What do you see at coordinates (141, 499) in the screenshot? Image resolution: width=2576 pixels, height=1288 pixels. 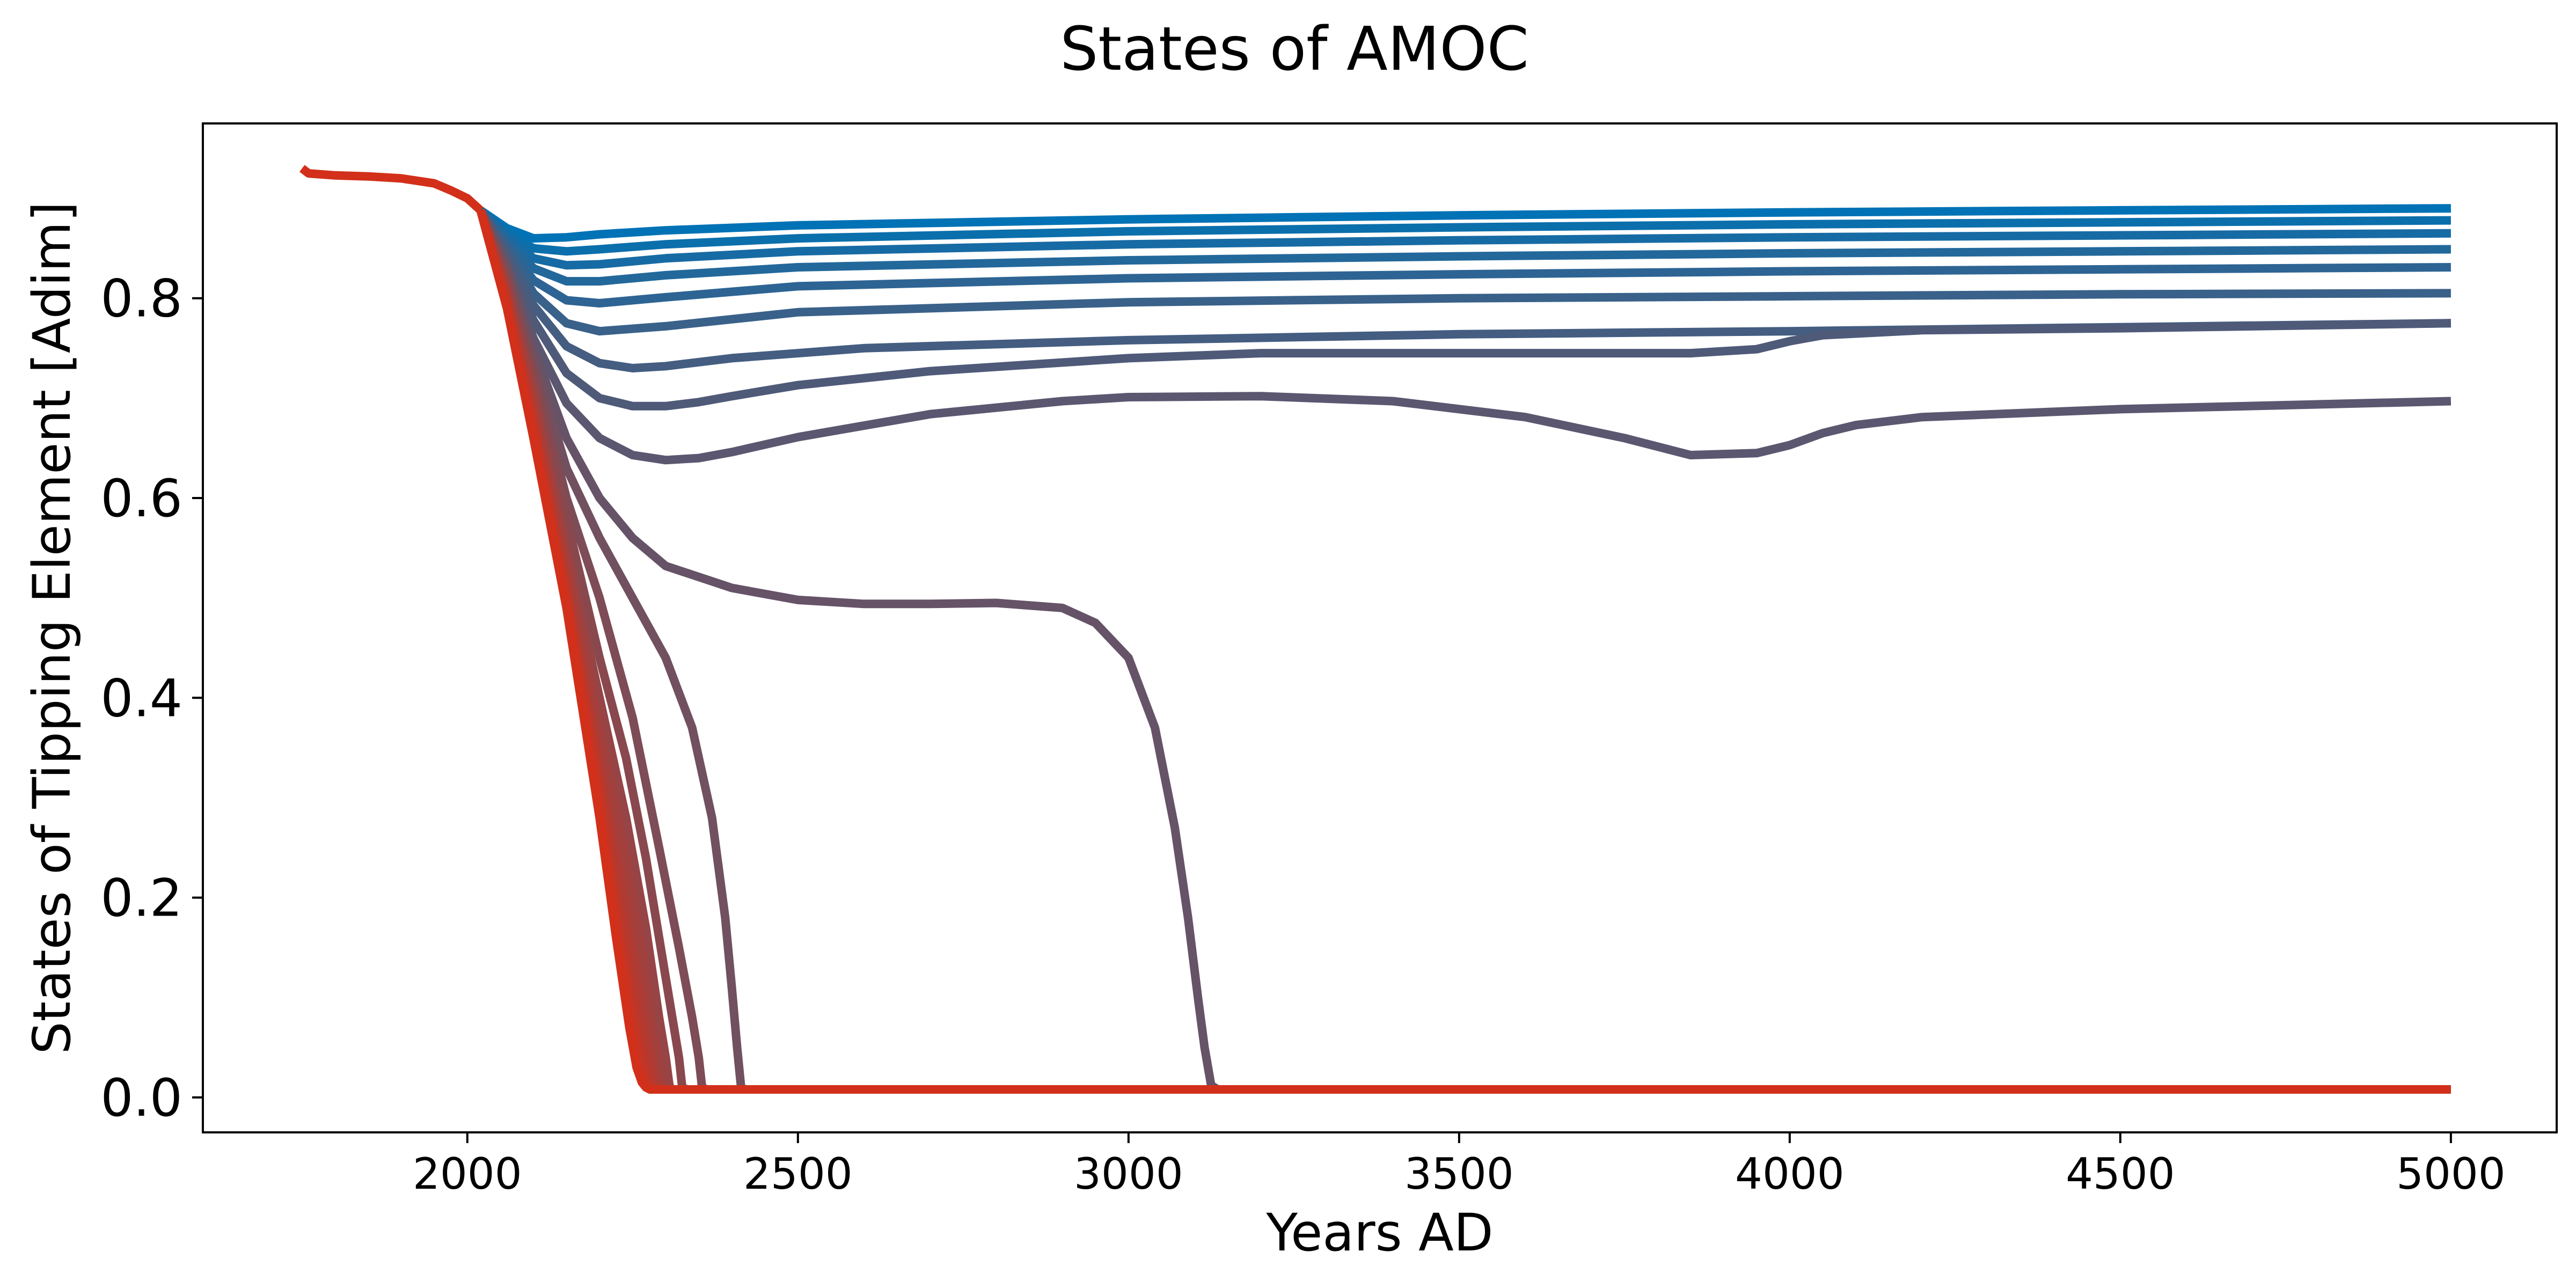 I see `y-tick-label: 0.6` at bounding box center [141, 499].